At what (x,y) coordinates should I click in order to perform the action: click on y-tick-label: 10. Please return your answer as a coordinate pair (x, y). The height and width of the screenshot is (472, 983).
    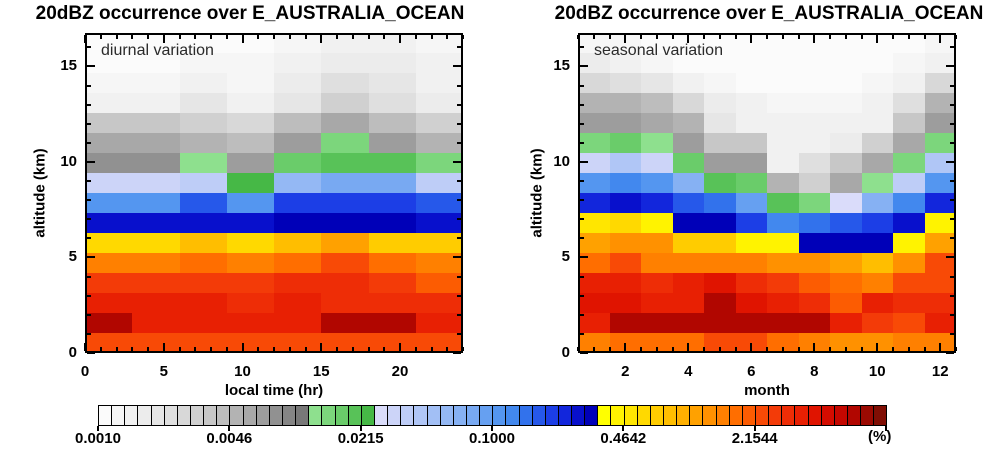
    Looking at the image, I should click on (68, 161).